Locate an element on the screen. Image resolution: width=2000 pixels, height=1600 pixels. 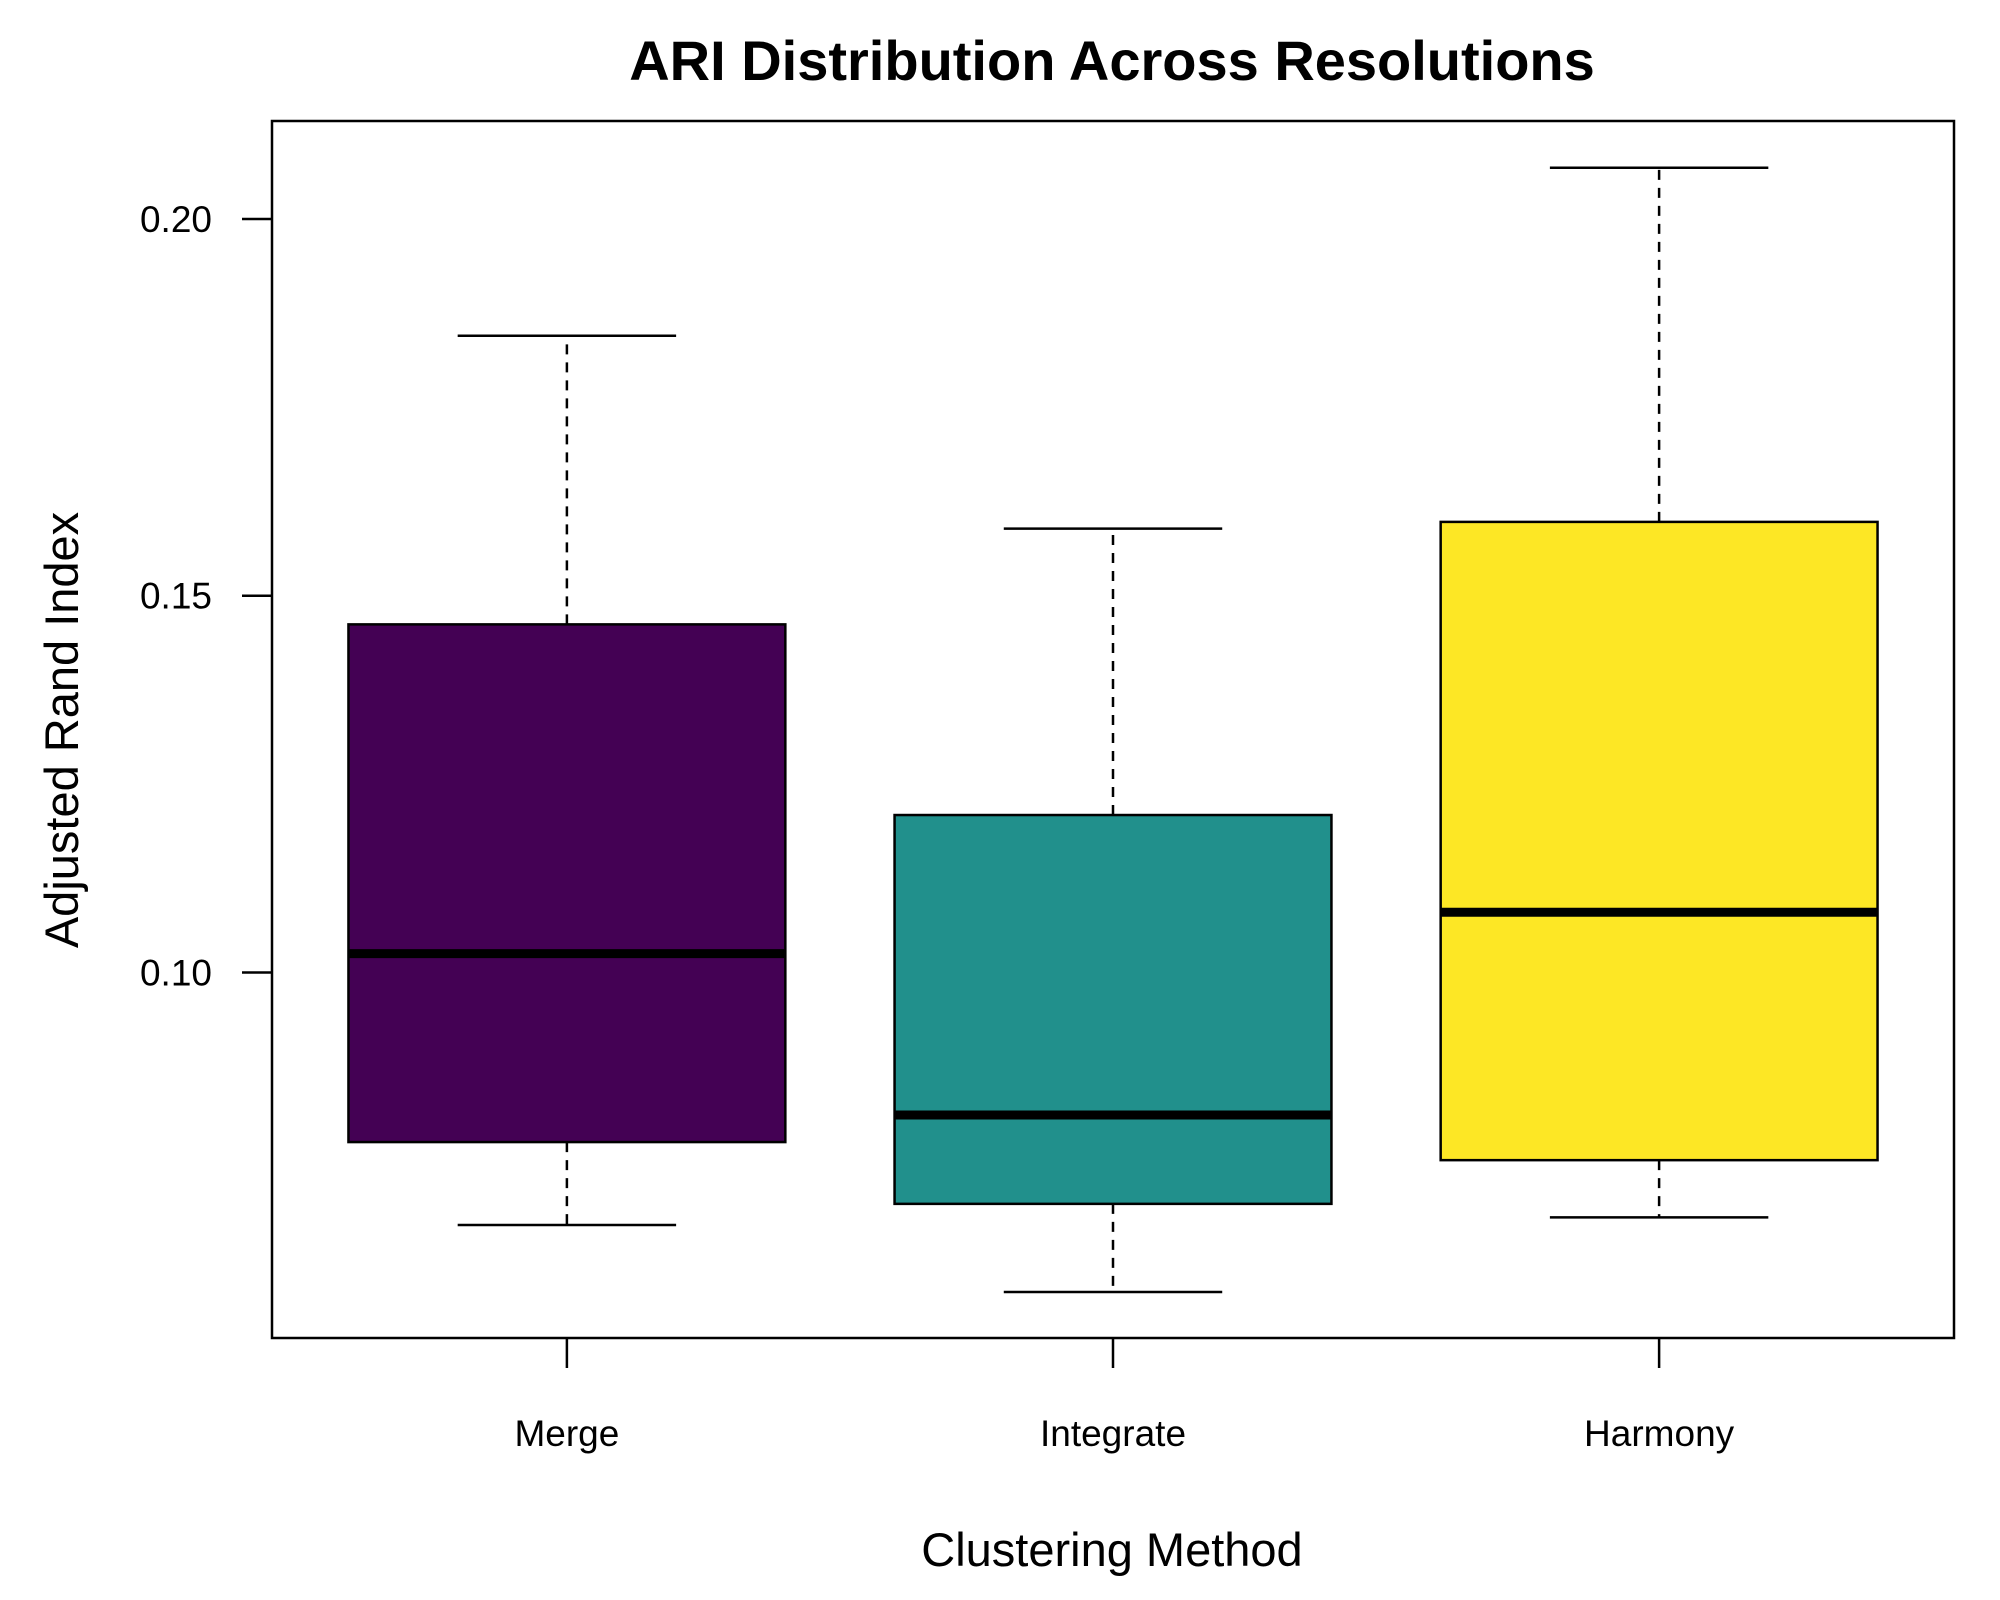
y-axis-title: Adjusted Rand Index is located at coordinates (61, 730).